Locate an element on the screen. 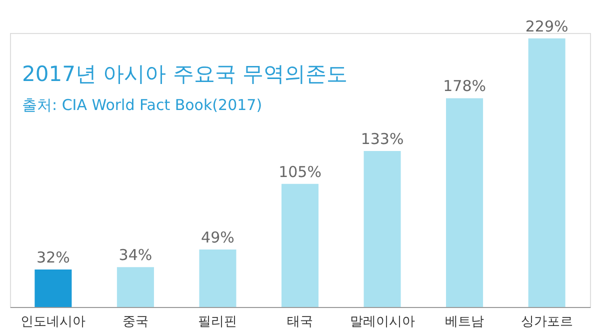 The height and width of the screenshot is (336, 600). data-label: 32% is located at coordinates (53, 257).